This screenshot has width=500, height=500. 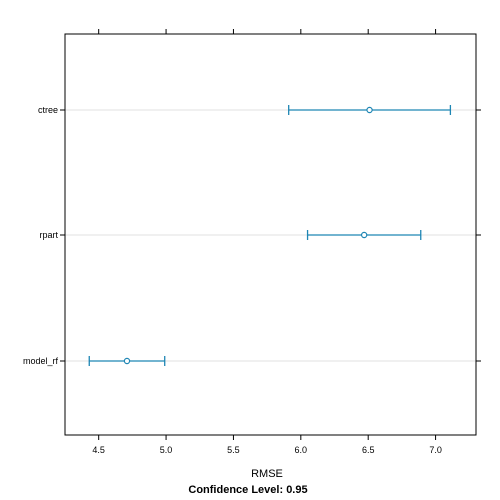 I want to click on point-ctree, so click(x=369, y=110).